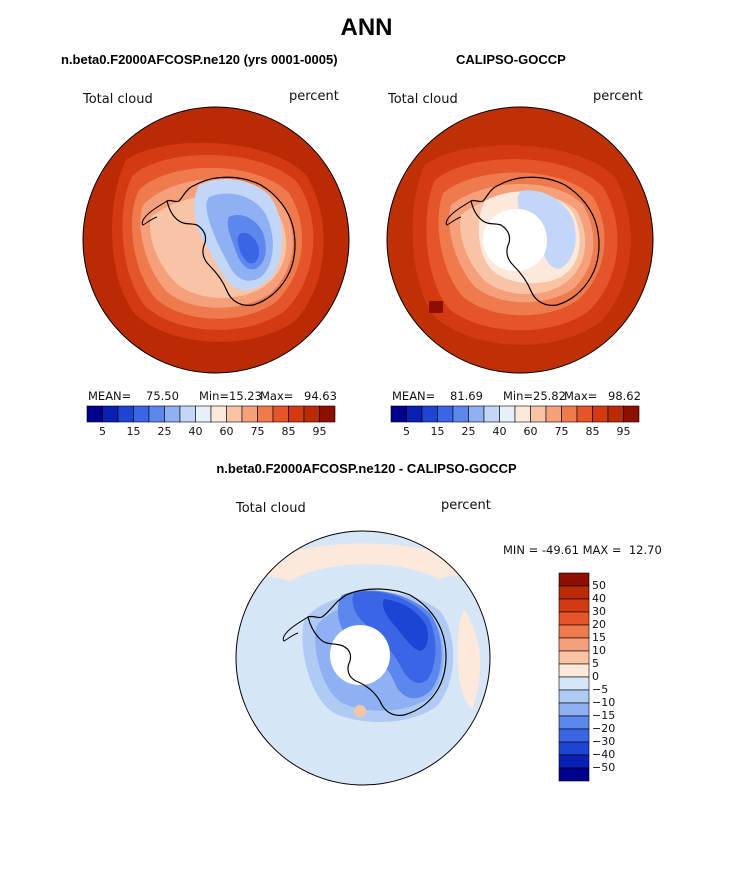 The width and height of the screenshot is (733, 882). Describe the element at coordinates (599, 598) in the screenshot. I see `diff-colorbar-tick-label: 40` at that location.